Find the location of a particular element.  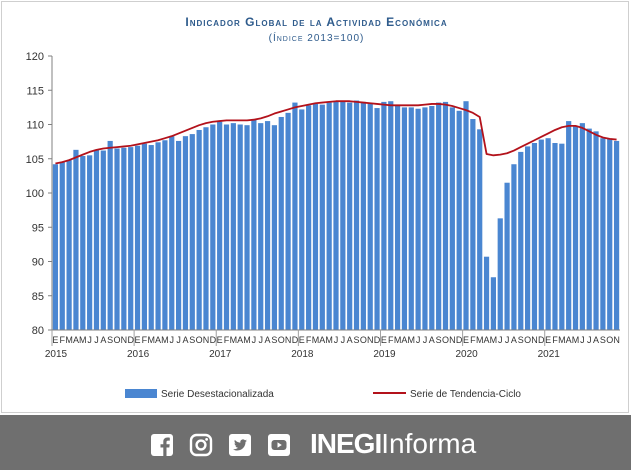

y-tick-label: 80 is located at coordinates (38, 331).